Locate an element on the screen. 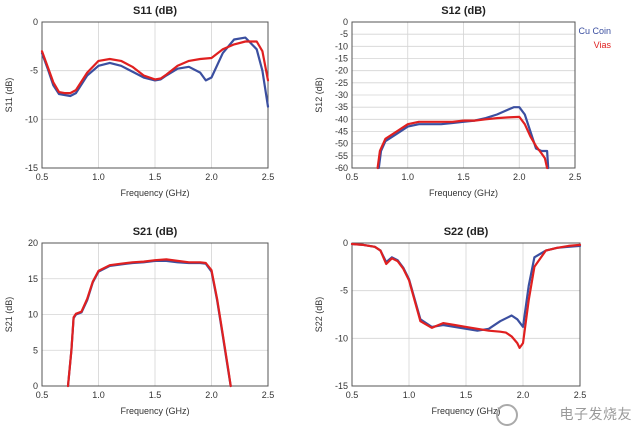 The height and width of the screenshot is (430, 640). s12-legend-entry: Vias is located at coordinates (603, 45).